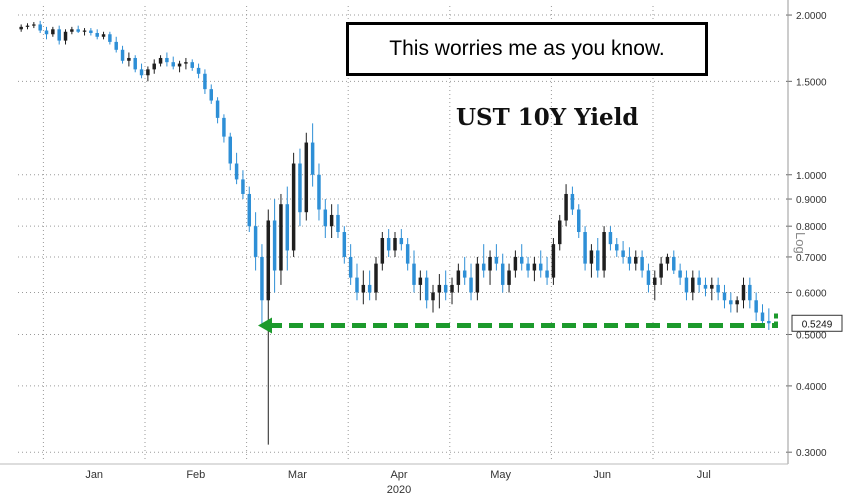  What do you see at coordinates (704, 475) in the screenshot?
I see `x-month-label: Jul` at bounding box center [704, 475].